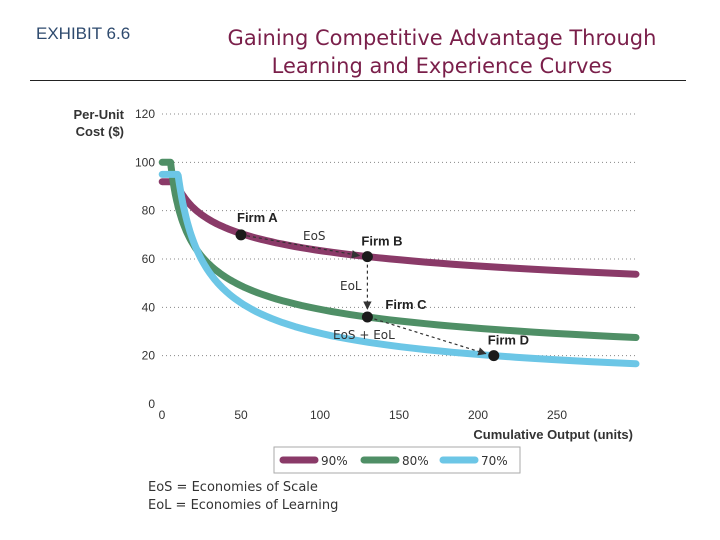  What do you see at coordinates (149, 307) in the screenshot?
I see `y-tick-label: 40` at bounding box center [149, 307].